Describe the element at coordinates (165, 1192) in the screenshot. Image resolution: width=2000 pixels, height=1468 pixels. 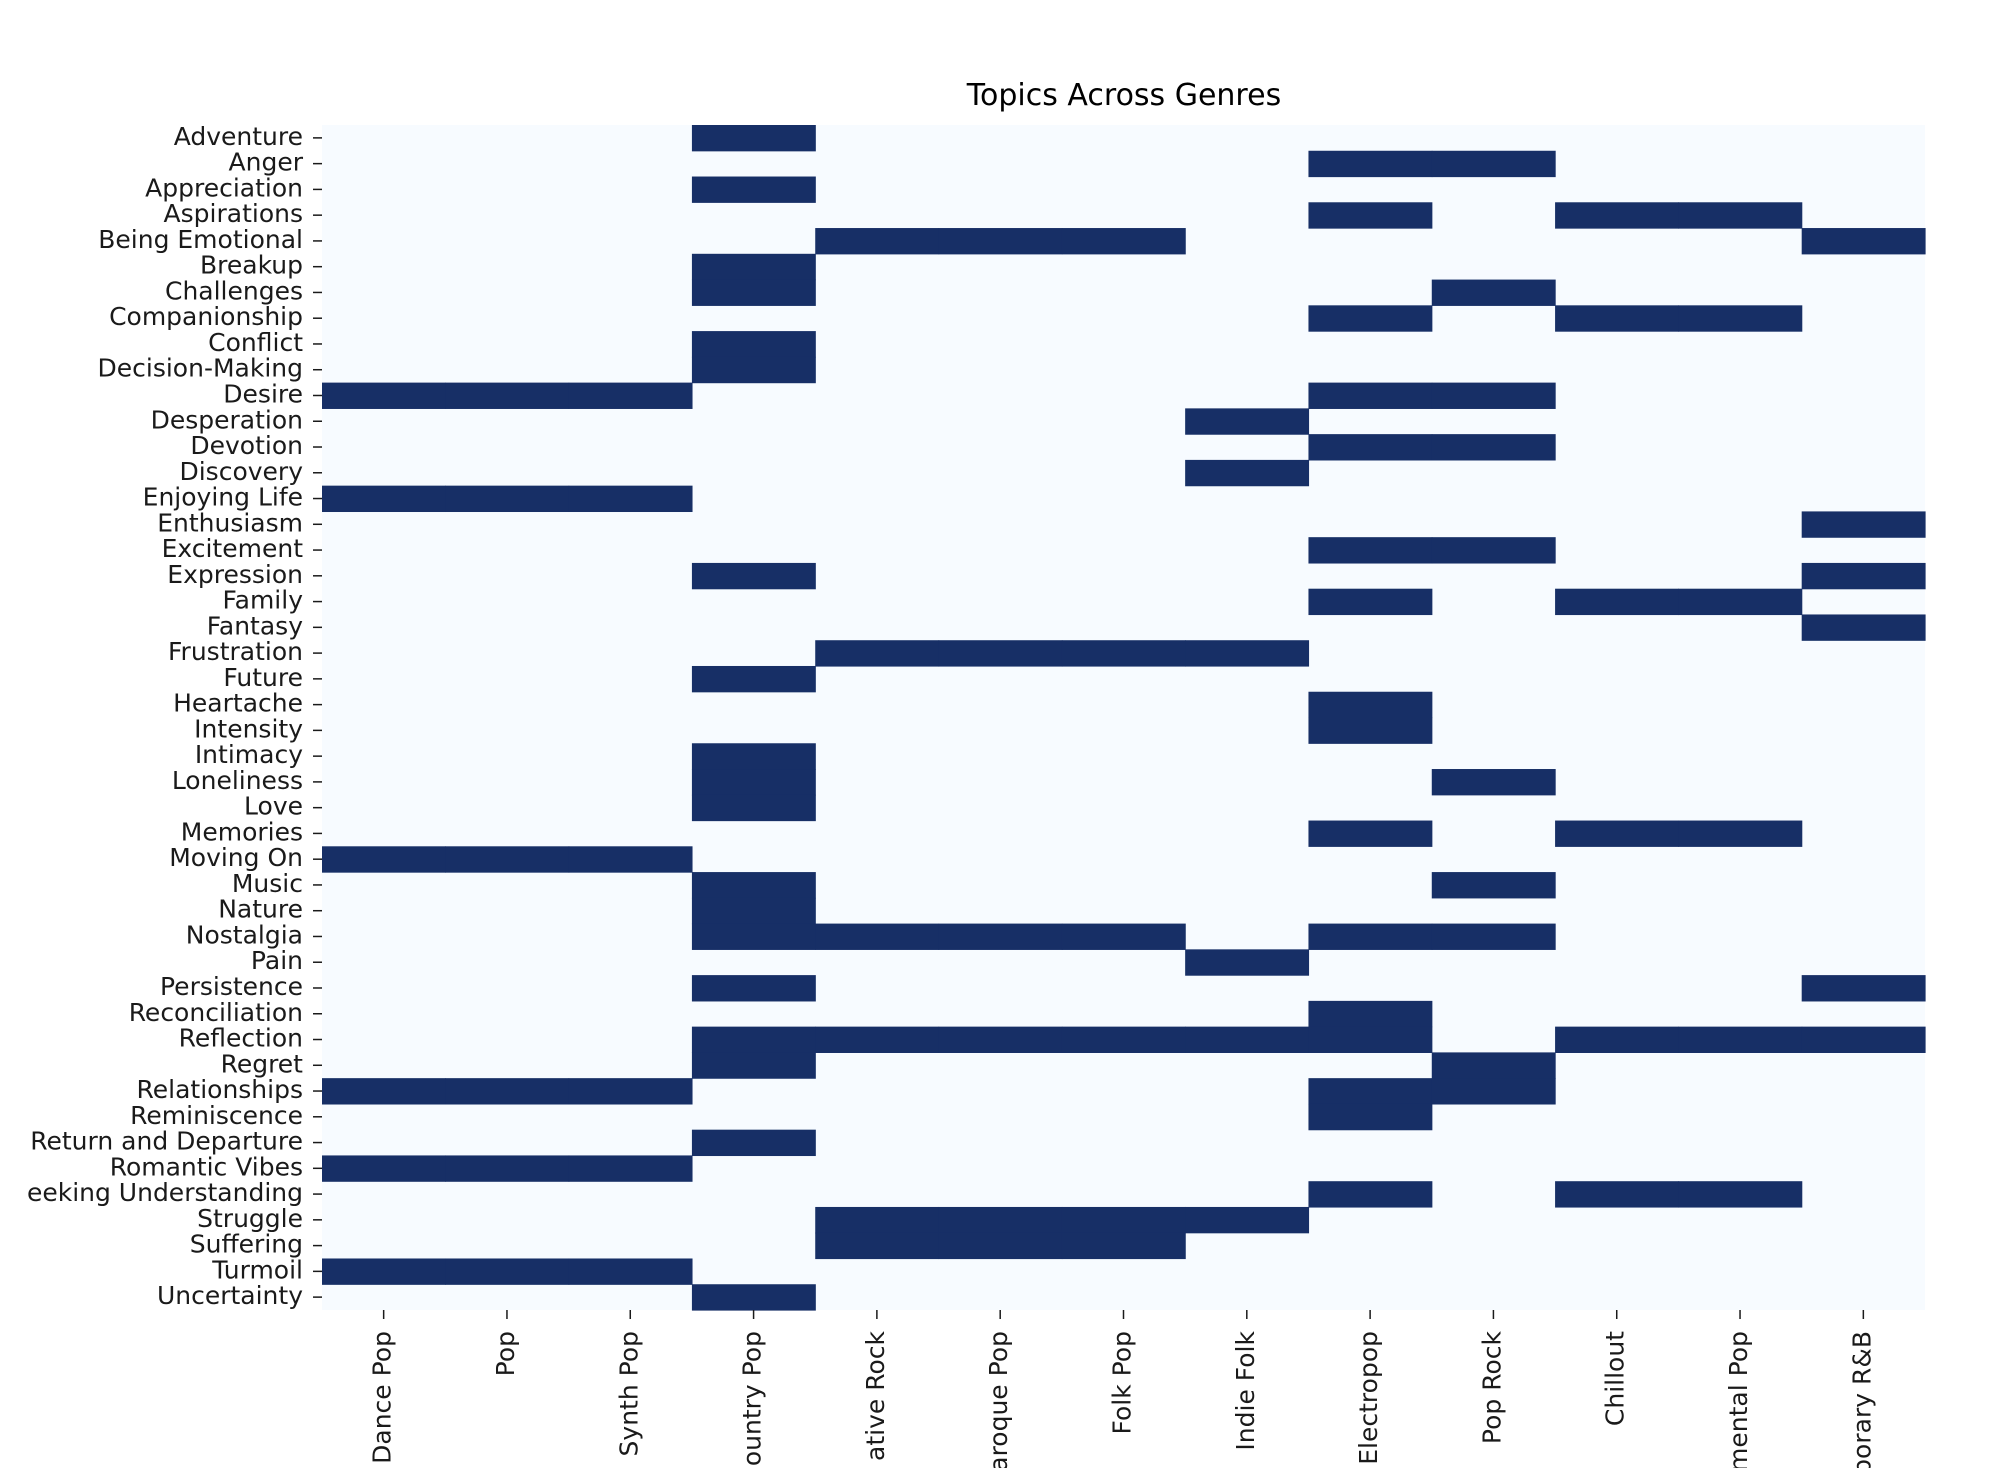
I see `y-tick-label: eeking Understanding` at that location.